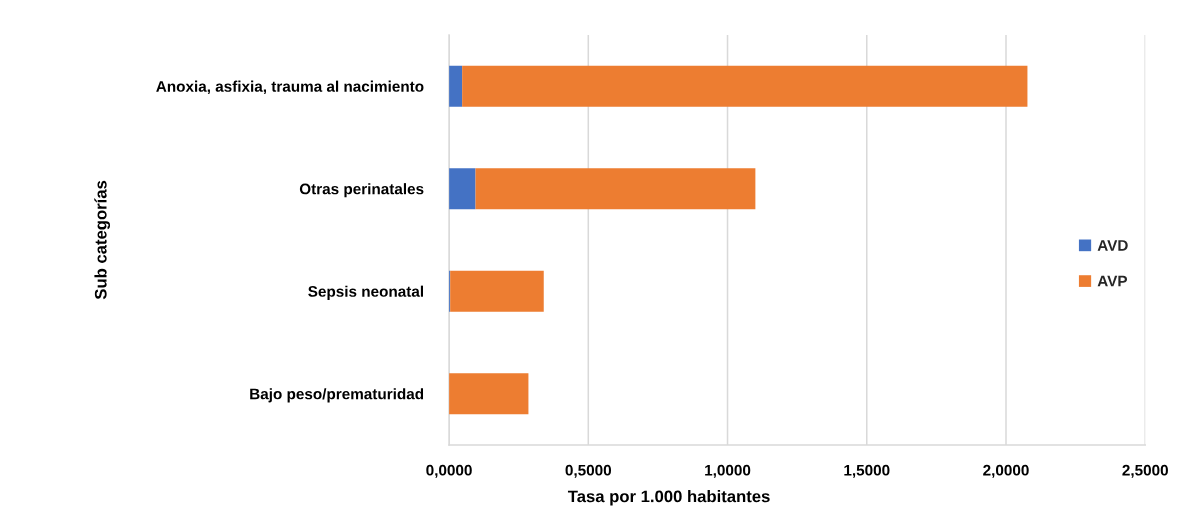 The width and height of the screenshot is (1188, 521). Describe the element at coordinates (1112, 281) in the screenshot. I see `legend-label: AVP` at that location.